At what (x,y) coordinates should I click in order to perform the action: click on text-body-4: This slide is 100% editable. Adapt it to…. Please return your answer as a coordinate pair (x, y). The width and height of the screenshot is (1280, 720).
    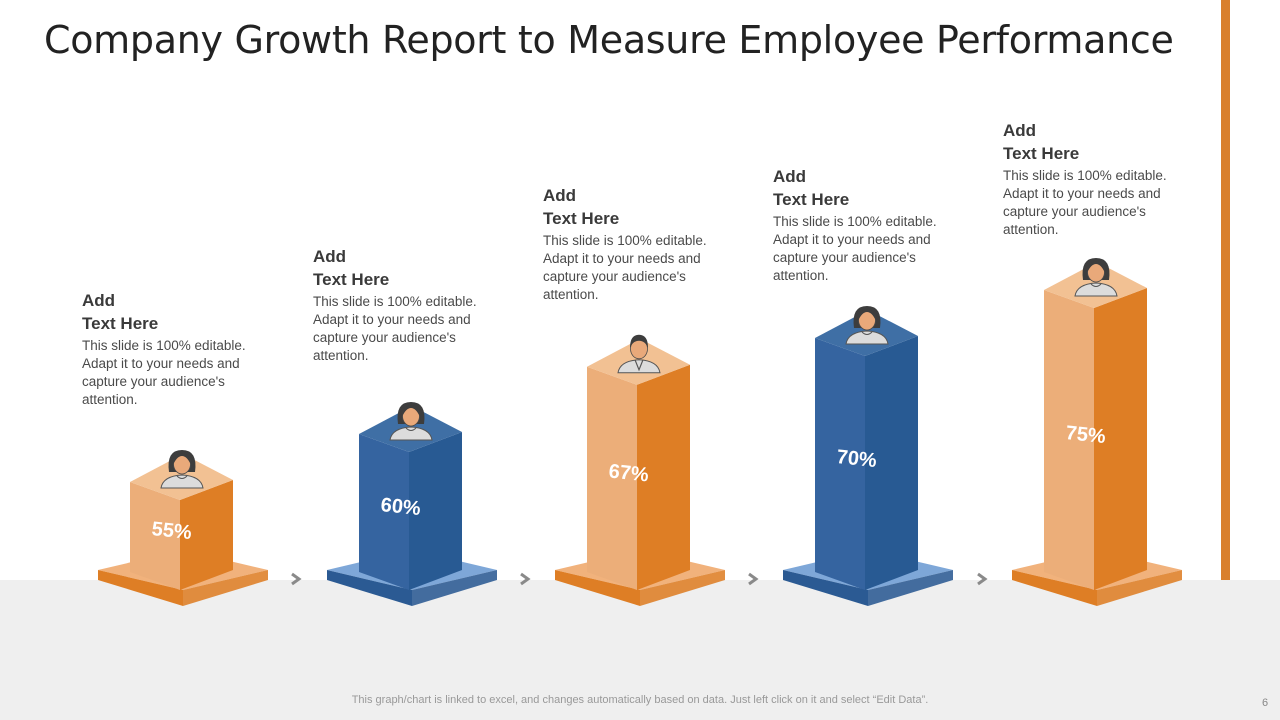
    Looking at the image, I should click on (855, 248).